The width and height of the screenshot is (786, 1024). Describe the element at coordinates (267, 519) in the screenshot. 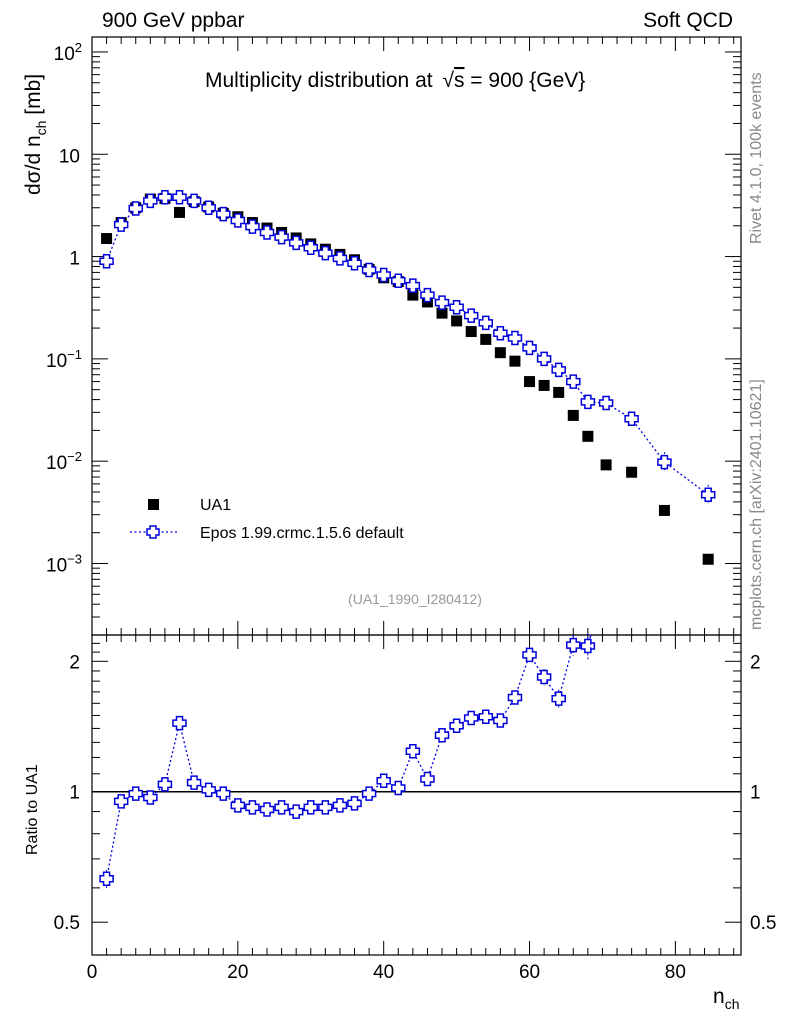

I see `legend: UA1 Epos 1.99.crmc.1.5.6 default` at that location.